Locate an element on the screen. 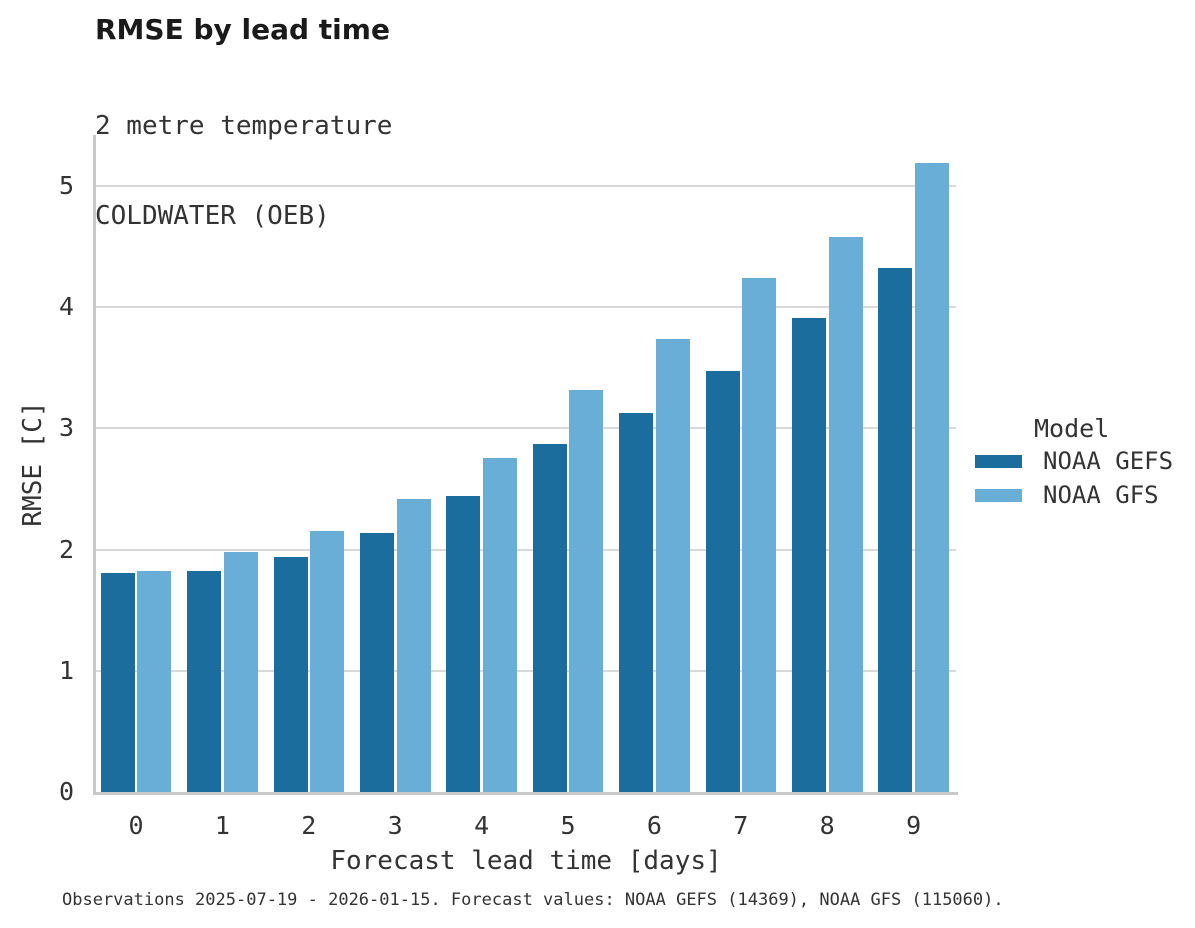 The height and width of the screenshot is (928, 1195). legend-items: NOAA GEFS NOAA GFS is located at coordinates (1080, 478).